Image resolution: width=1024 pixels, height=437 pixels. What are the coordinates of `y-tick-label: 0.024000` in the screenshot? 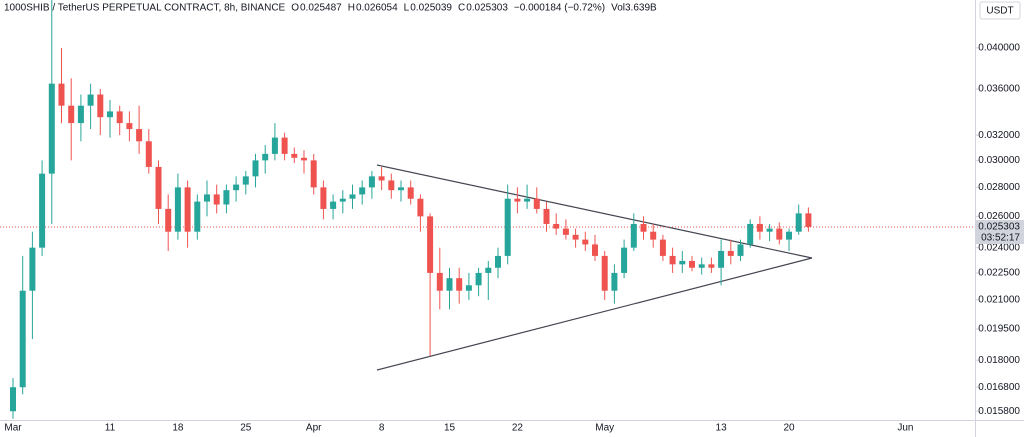 It's located at (999, 247).